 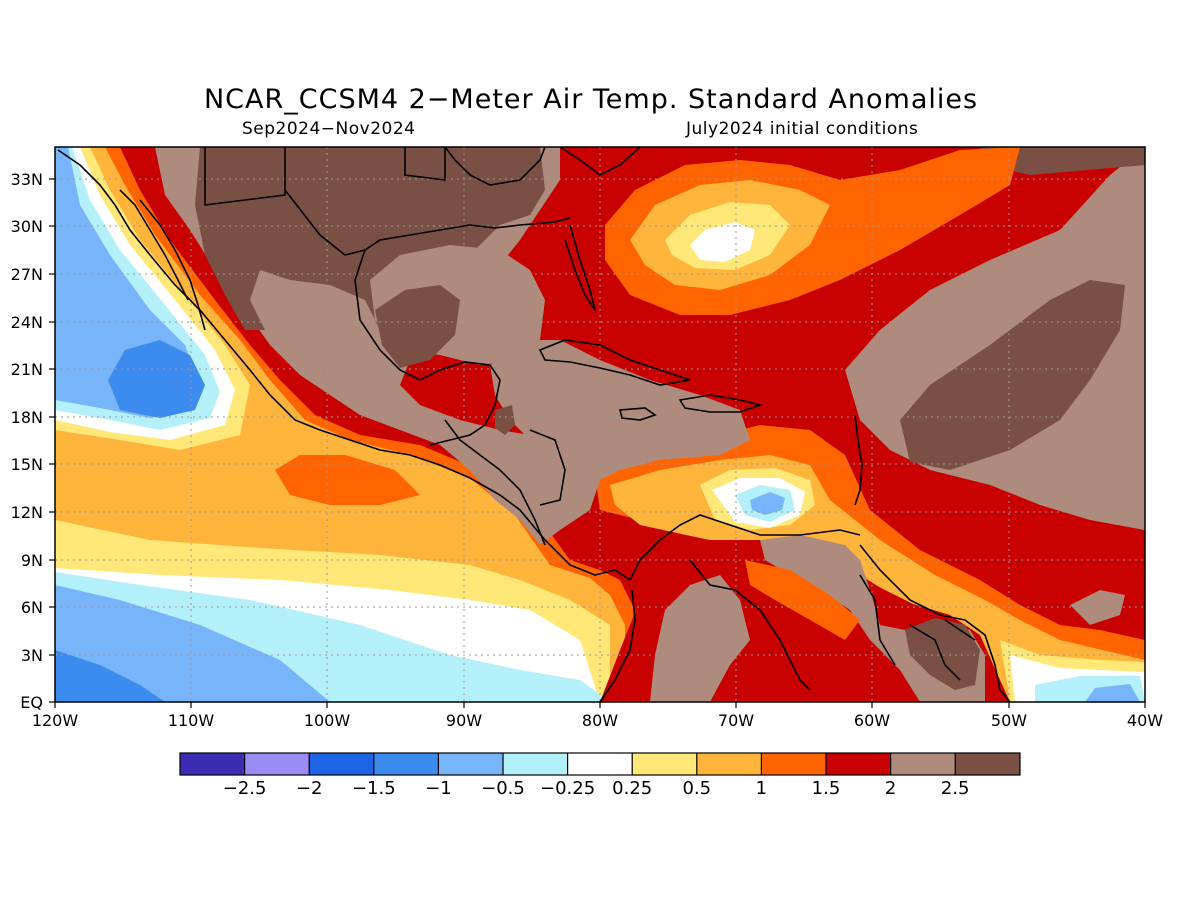 I want to click on colorbar-label: 1, so click(x=761, y=788).